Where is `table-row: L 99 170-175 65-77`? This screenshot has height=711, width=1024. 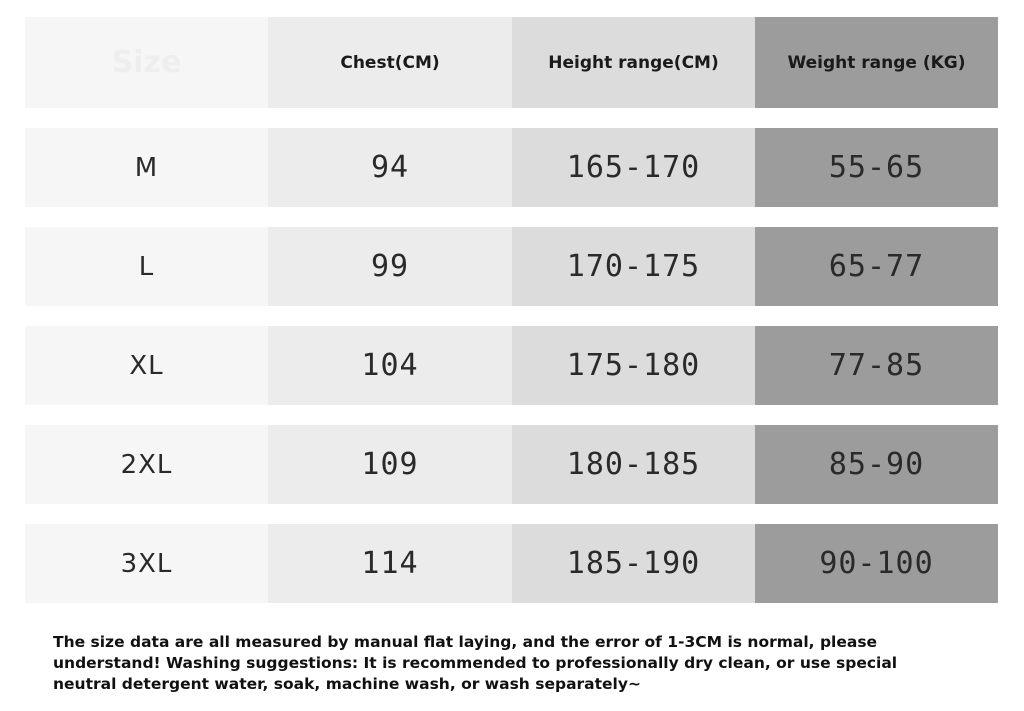 table-row: L 99 170-175 65-77 is located at coordinates (511, 266).